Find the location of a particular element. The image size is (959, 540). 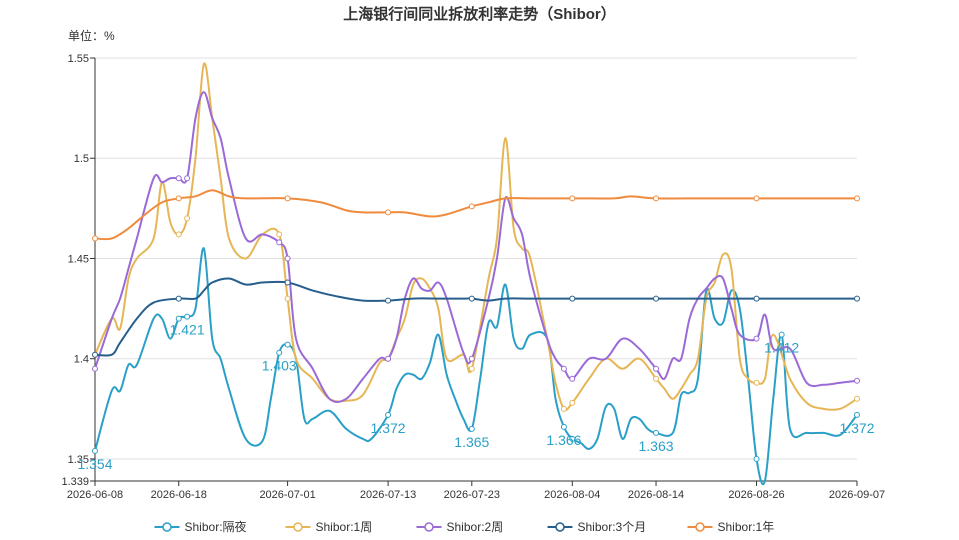

y-tick-label: 1.5 is located at coordinates (81, 159).